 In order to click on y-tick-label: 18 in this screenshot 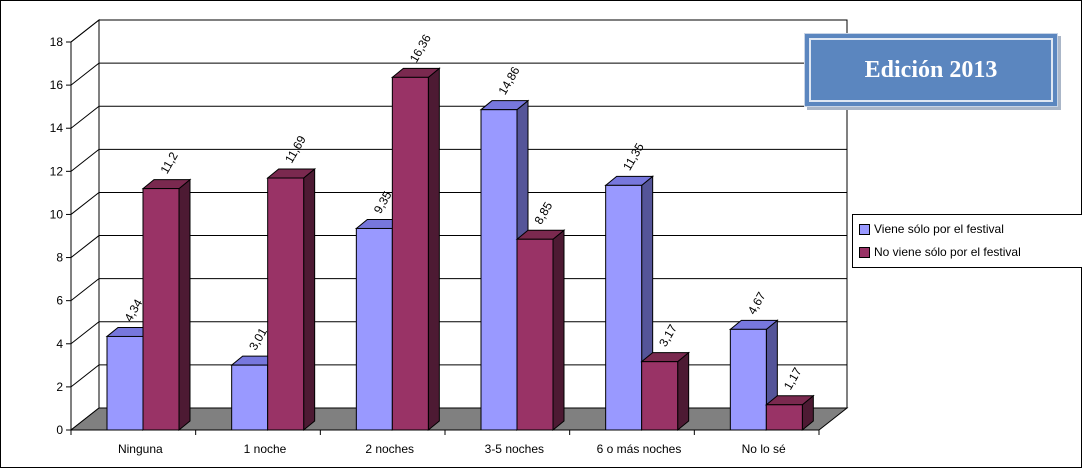, I will do `click(57, 42)`.